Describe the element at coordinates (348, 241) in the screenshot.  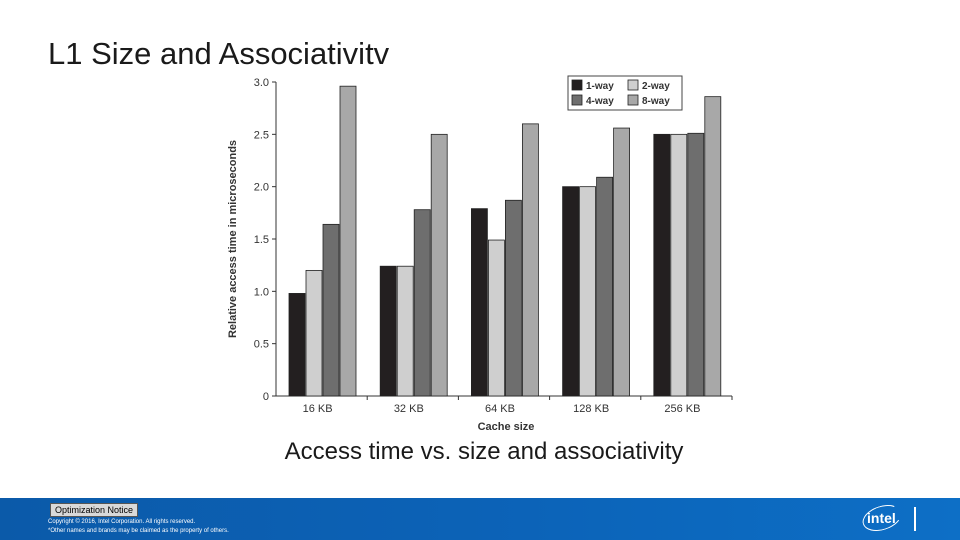
I see `bar-8-way-16KB` at that location.